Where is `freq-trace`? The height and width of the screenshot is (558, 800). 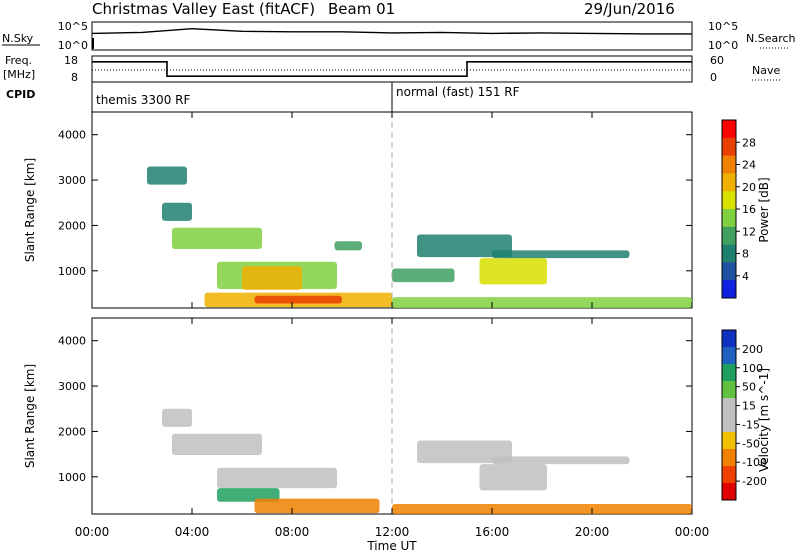 freq-trace is located at coordinates (392, 69).